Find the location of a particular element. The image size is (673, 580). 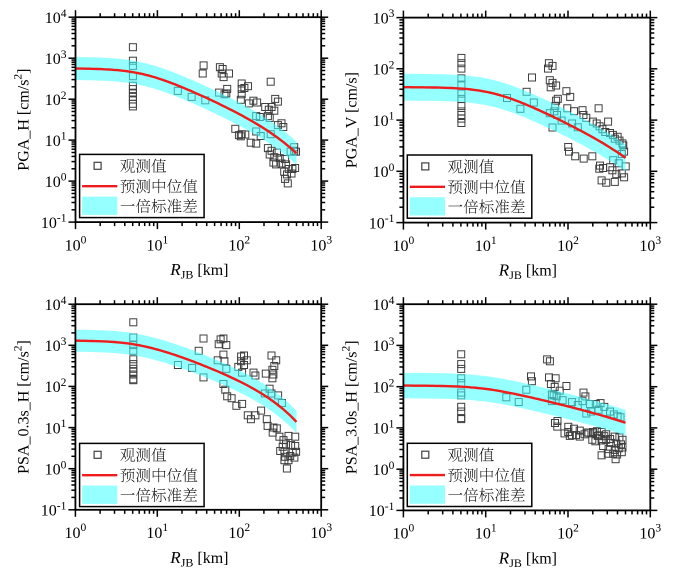

svg-text: PGA_V [cm/s] is located at coordinates (351, 120).